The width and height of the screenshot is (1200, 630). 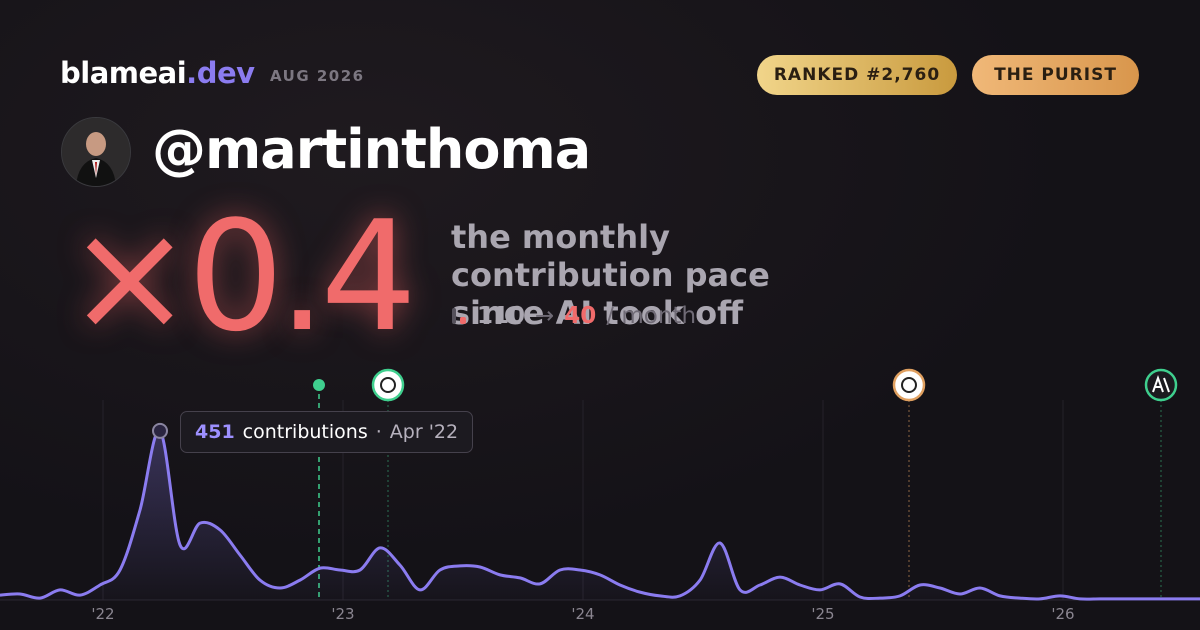 I want to click on period: AUG 2026, so click(x=317, y=76).